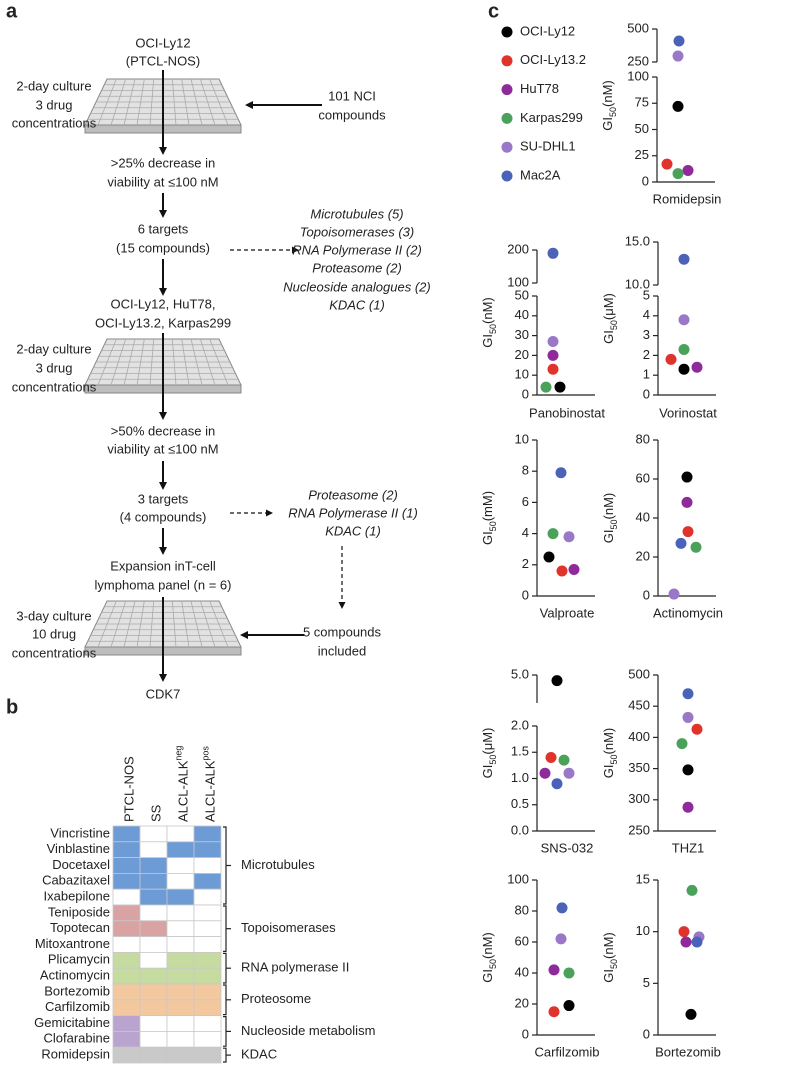 The width and height of the screenshot is (788, 1069). Describe the element at coordinates (507, 147) in the screenshot. I see `legend-dot` at that location.